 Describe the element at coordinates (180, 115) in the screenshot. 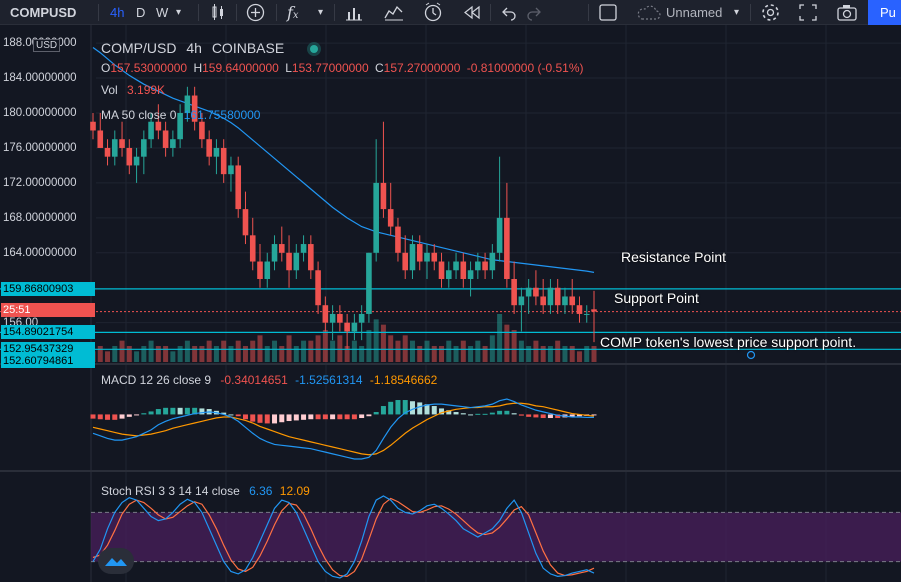

I see `ma-legend: MA 50 close 0 161.75580000` at that location.